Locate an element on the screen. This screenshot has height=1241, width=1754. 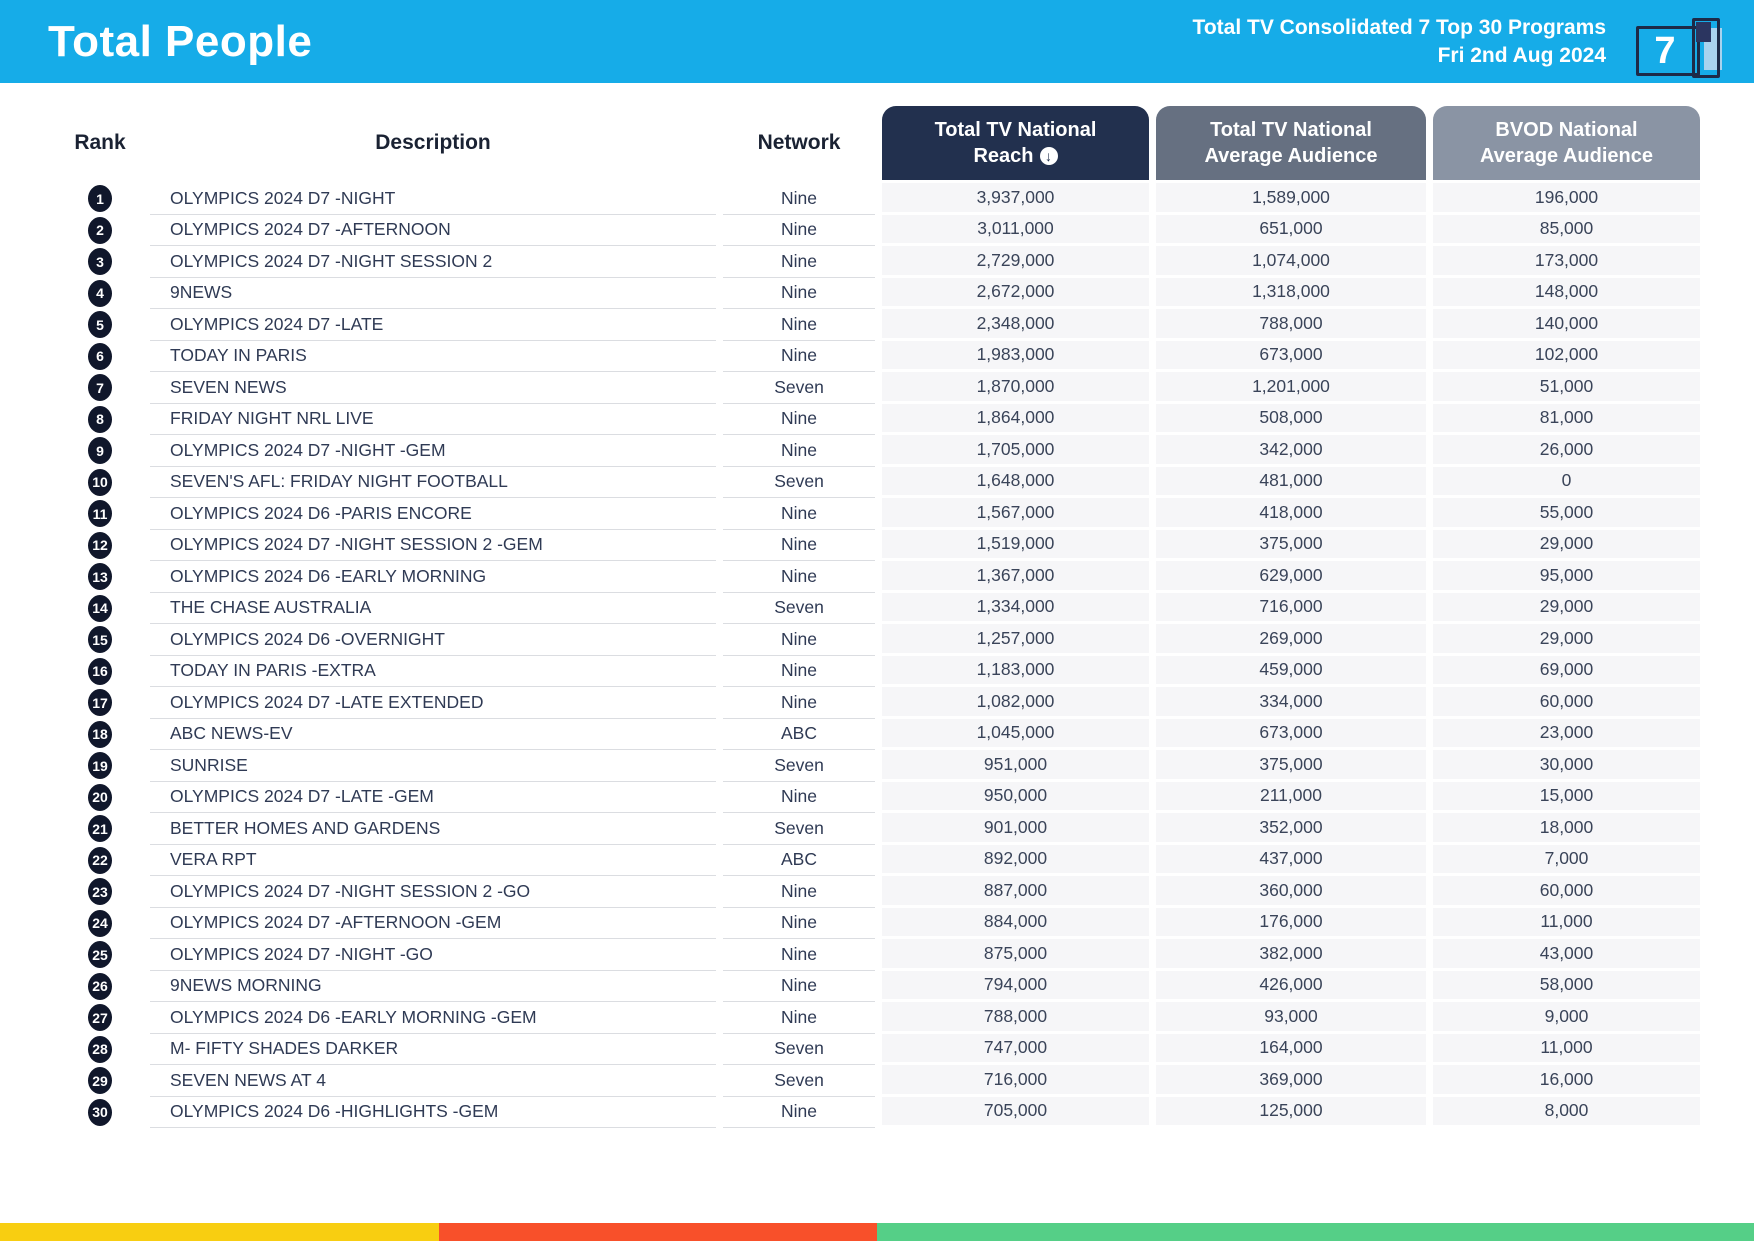
bvod-audience-value-cell: 148,000 is located at coordinates (1566, 293).